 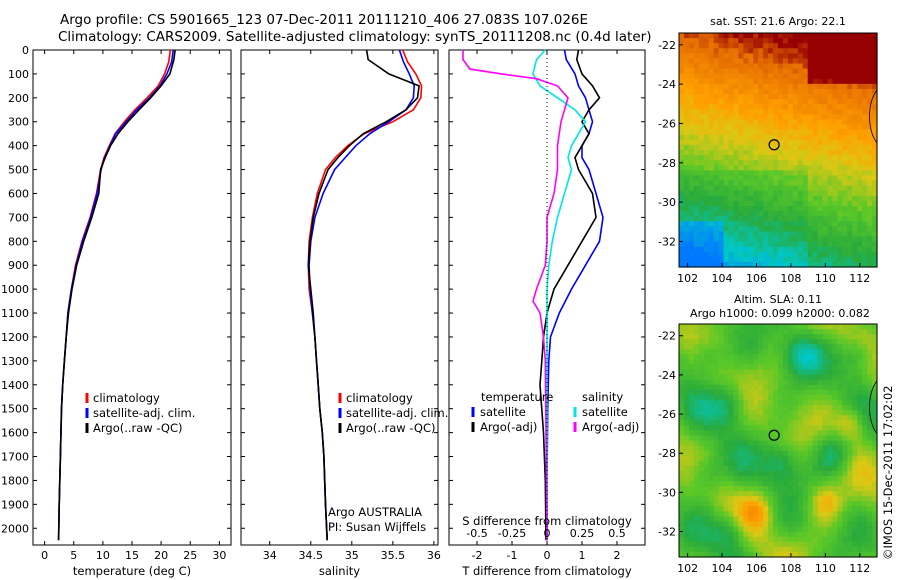 I want to click on x-tick-label: 34.5, so click(x=311, y=555).